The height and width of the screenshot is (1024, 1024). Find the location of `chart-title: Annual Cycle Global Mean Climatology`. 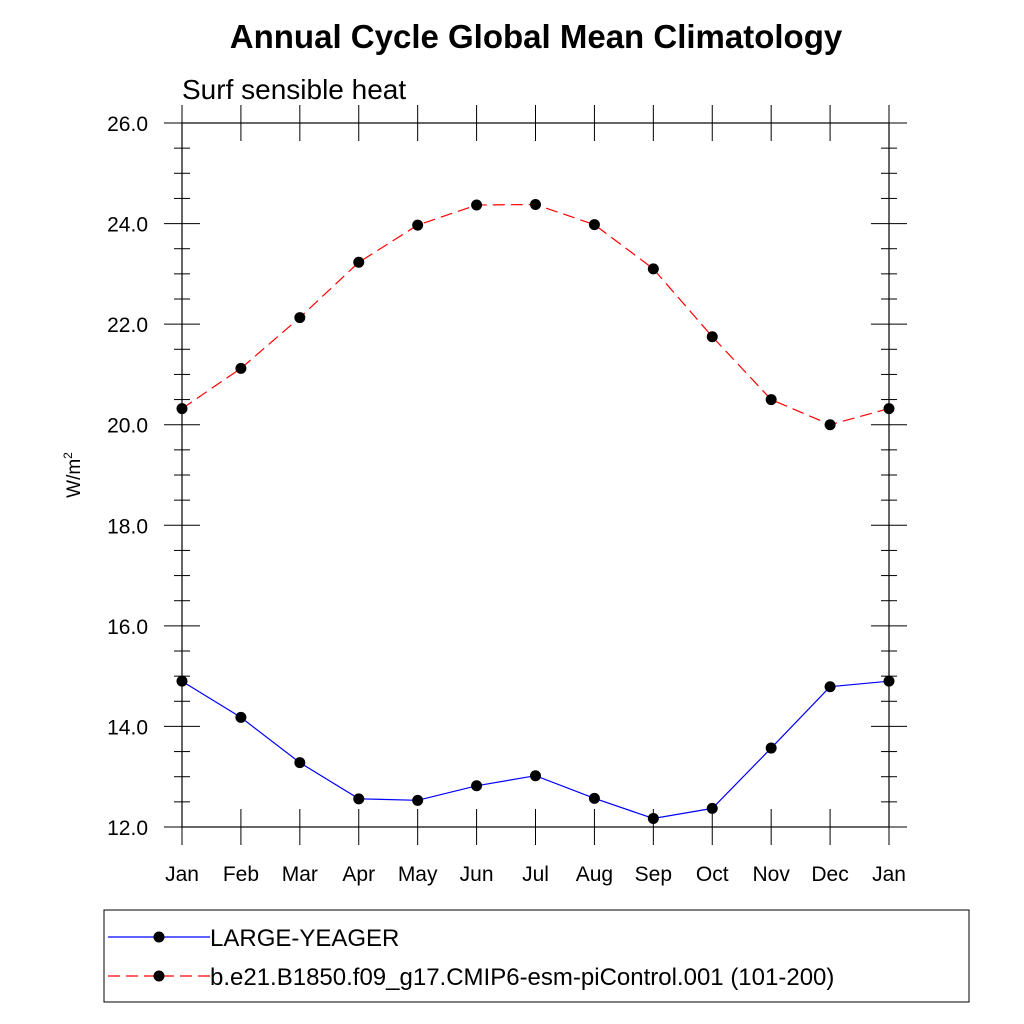

chart-title: Annual Cycle Global Mean Climatology is located at coordinates (536, 36).